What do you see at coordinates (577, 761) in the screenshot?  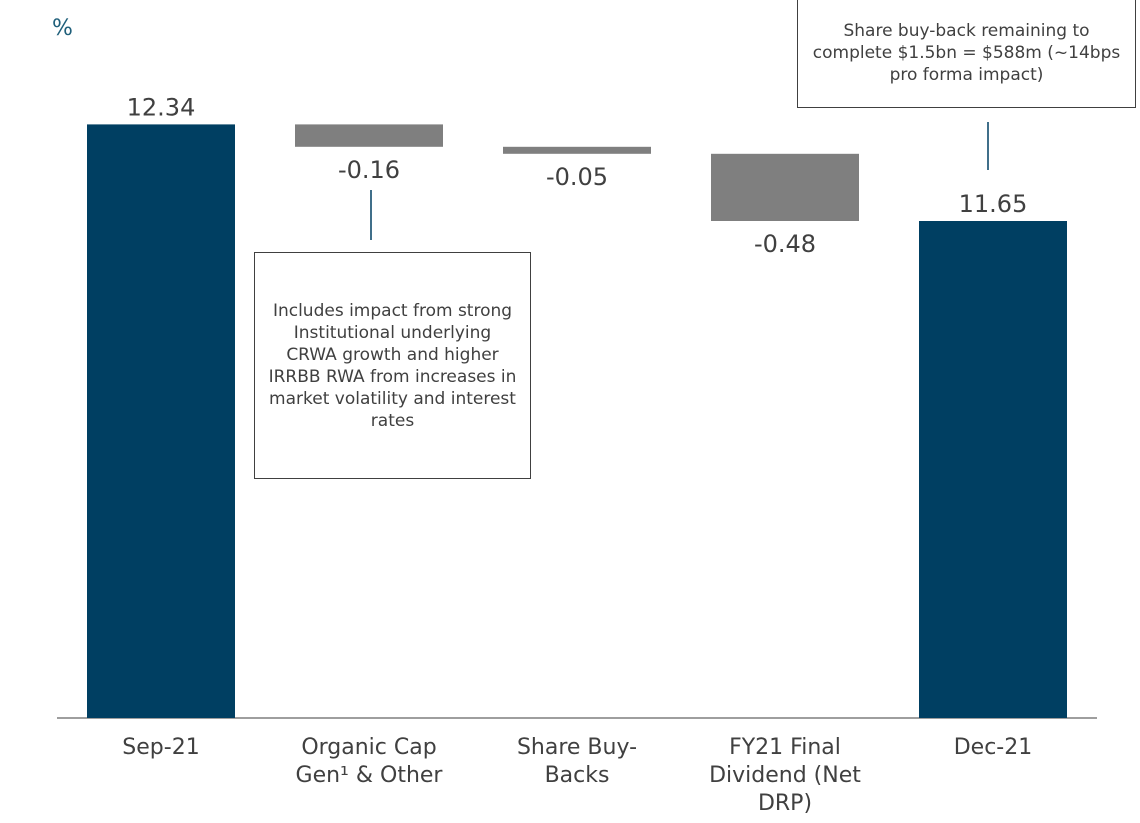 I see `x-tick-label: Share Buy-Backs` at bounding box center [577, 761].